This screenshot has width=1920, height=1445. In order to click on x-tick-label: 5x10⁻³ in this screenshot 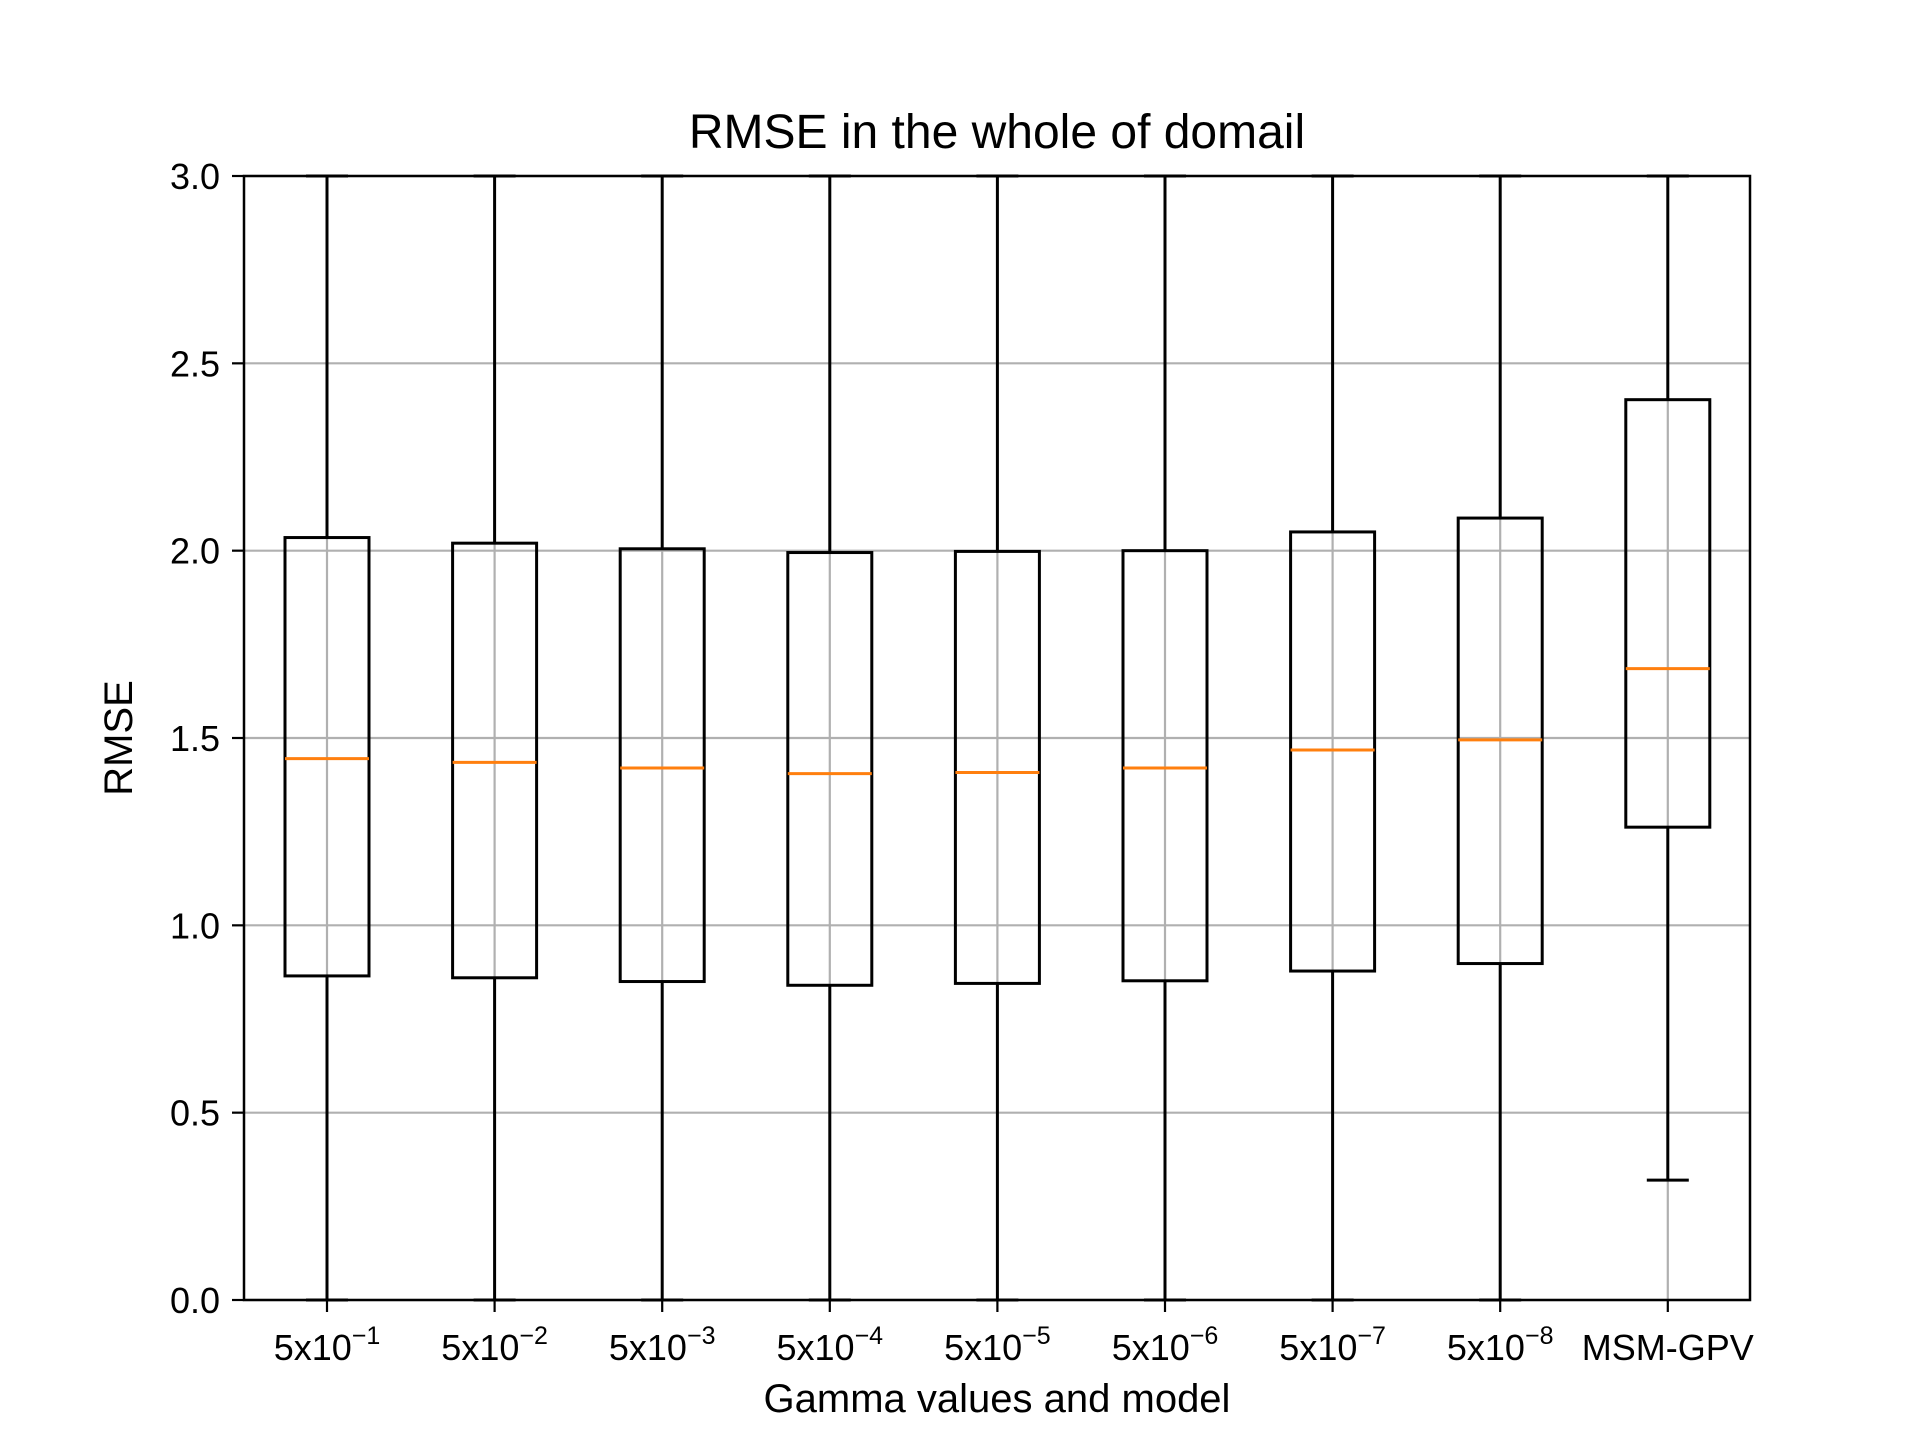, I will do `click(662, 1345)`.